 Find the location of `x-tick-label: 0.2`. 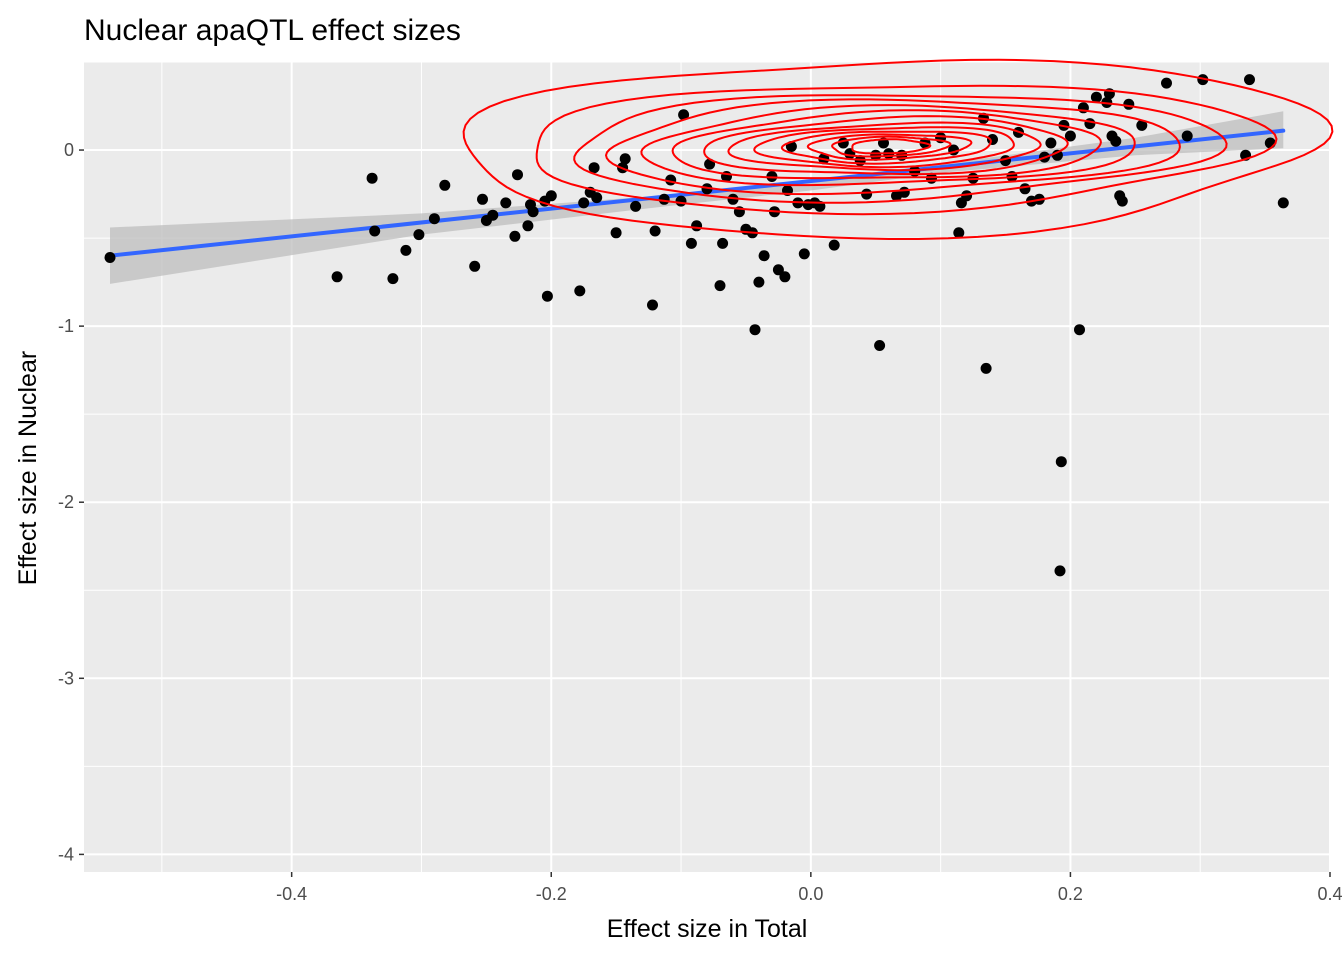

x-tick-label: 0.2 is located at coordinates (1070, 894).